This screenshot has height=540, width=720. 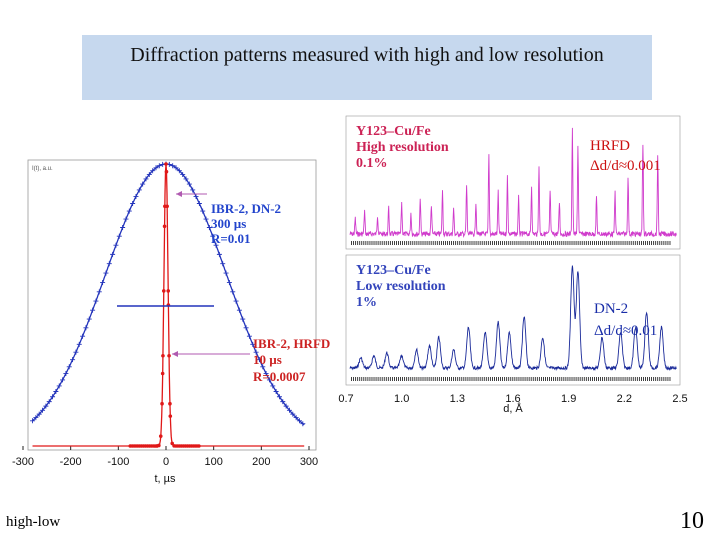 I want to click on dn2-sample-line2: Low resolution, so click(x=401, y=286).